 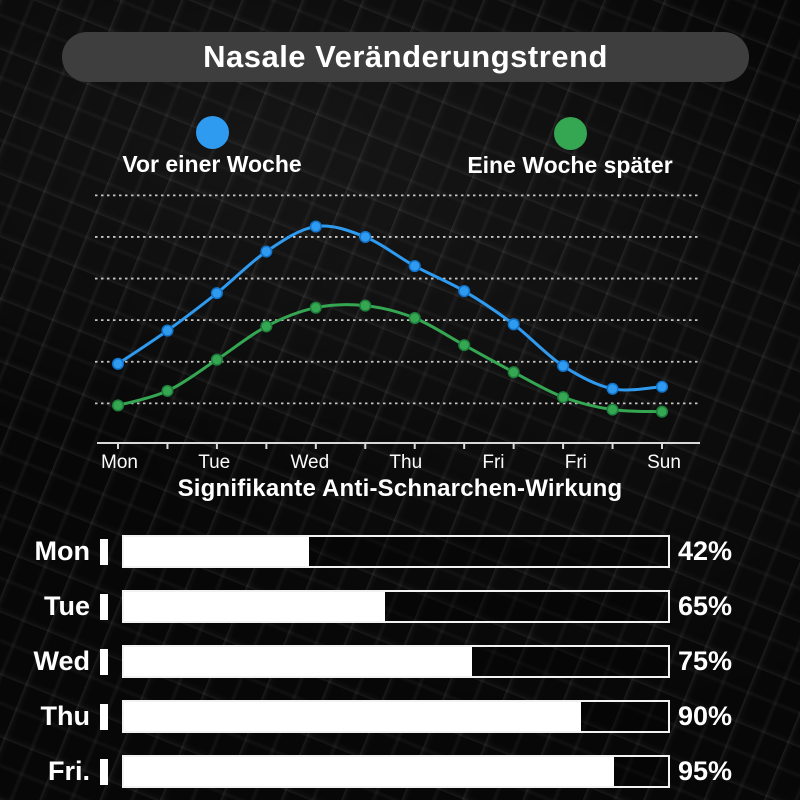 I want to click on bar-category-label: Tue, so click(x=67, y=606).